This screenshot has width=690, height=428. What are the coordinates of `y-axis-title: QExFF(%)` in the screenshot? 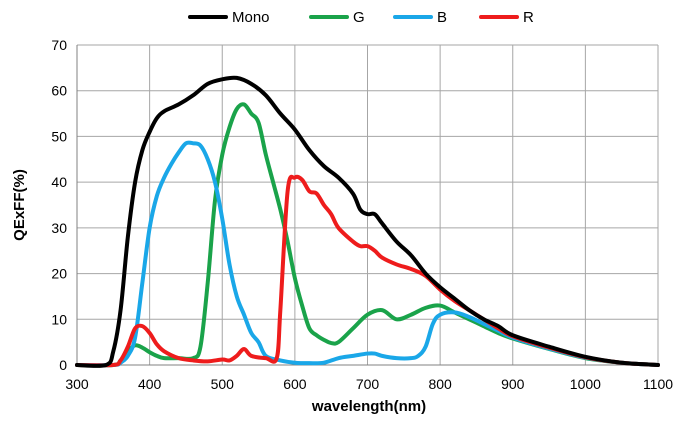 It's located at (19, 205).